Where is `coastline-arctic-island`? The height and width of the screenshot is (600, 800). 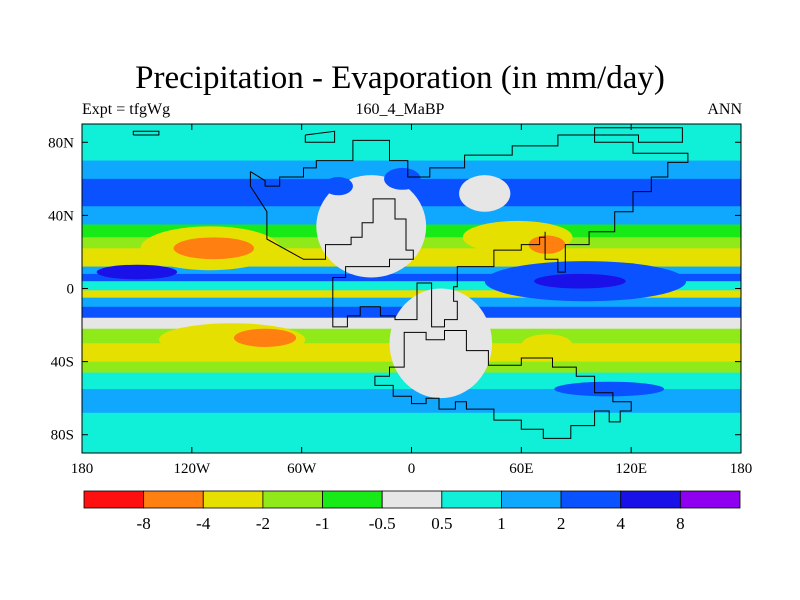
coastline-arctic-island is located at coordinates (320, 136).